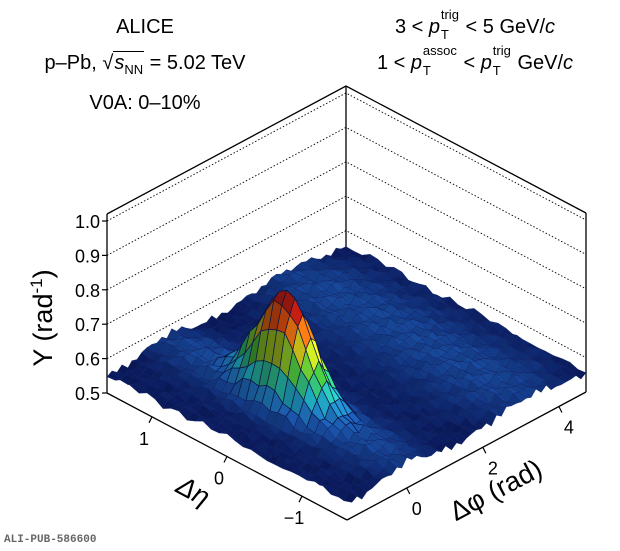 The image size is (620, 551). What do you see at coordinates (195, 63) in the screenshot?
I see `energy-text: = 5.02 TeV` at bounding box center [195, 63].